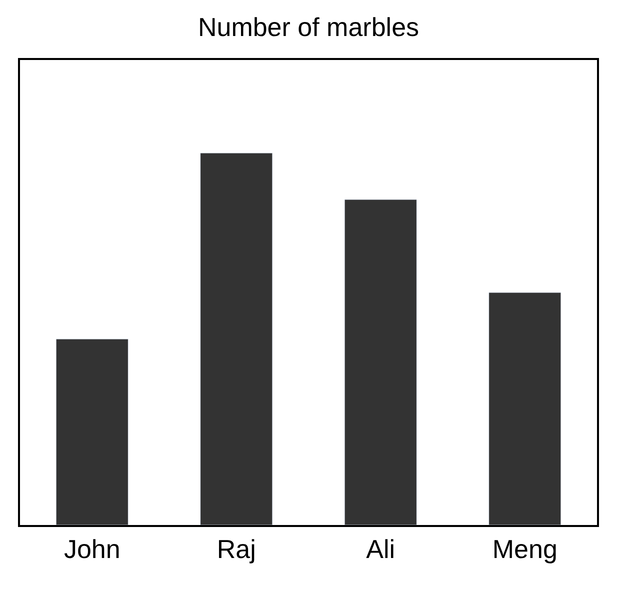 This screenshot has width=617, height=595. I want to click on x-tick-label: Meng, so click(525, 549).